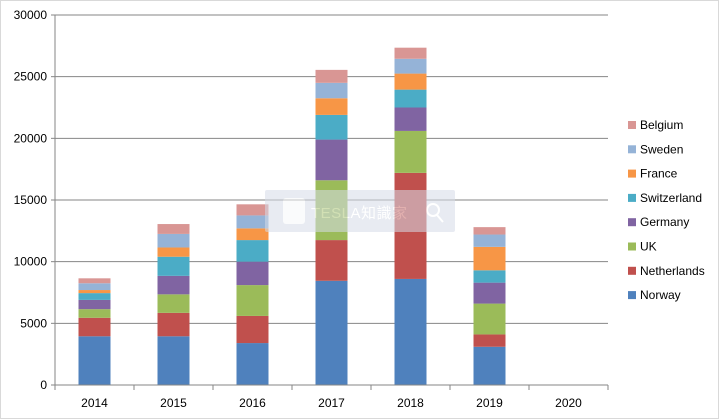 The width and height of the screenshot is (720, 420). What do you see at coordinates (331, 332) in the screenshot?
I see `bar-2017-norway` at bounding box center [331, 332].